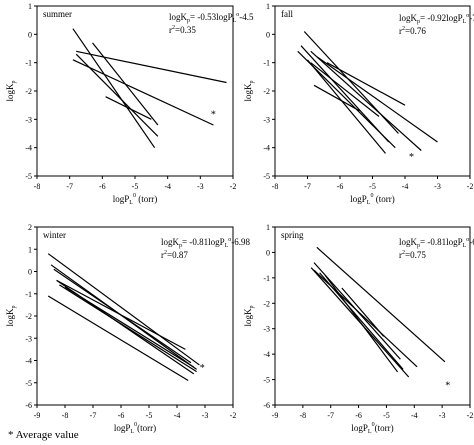 The width and height of the screenshot is (474, 445). I want to click on regression-equation: logKp= -0.53logPLo-4.5, so click(211, 18).